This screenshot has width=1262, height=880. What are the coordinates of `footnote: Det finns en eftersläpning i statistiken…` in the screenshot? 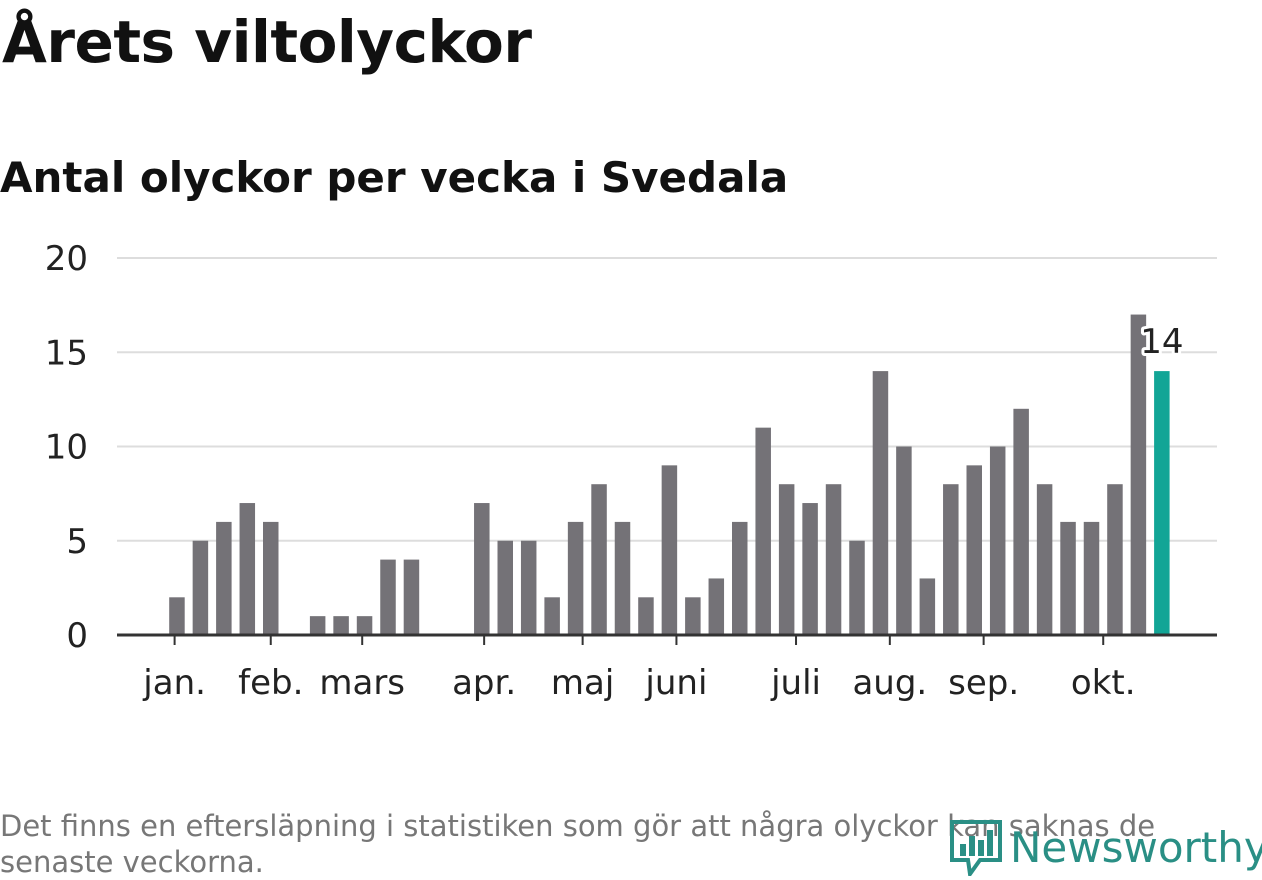 It's located at (578, 844).